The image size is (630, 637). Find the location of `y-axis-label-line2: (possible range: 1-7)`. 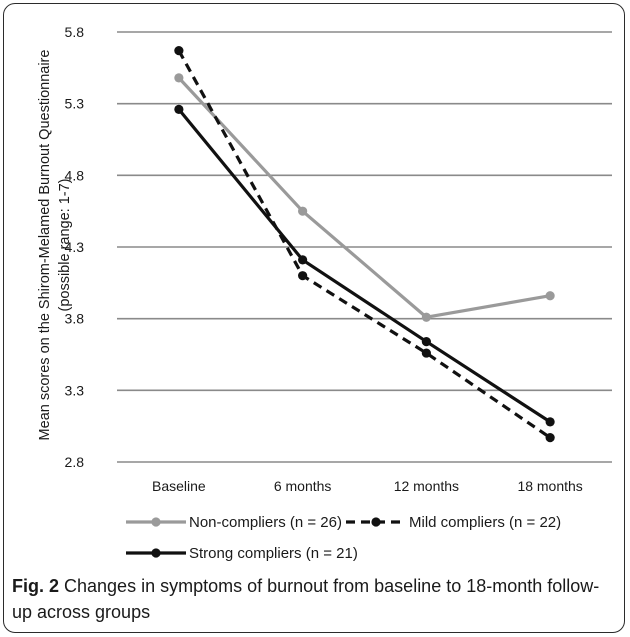

y-axis-label-line2: (possible range: 1-7) is located at coordinates (65, 245).